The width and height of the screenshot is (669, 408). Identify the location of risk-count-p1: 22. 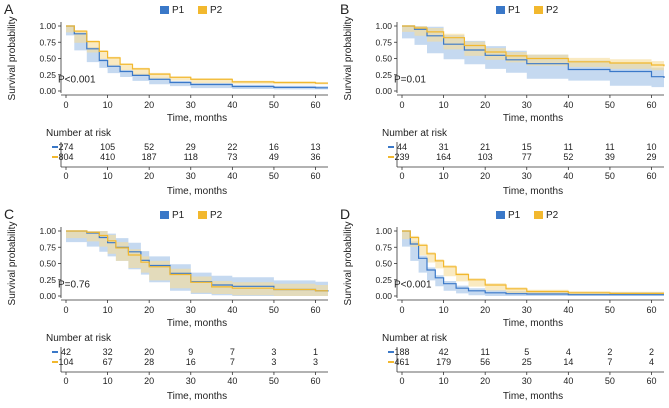
(232, 147).